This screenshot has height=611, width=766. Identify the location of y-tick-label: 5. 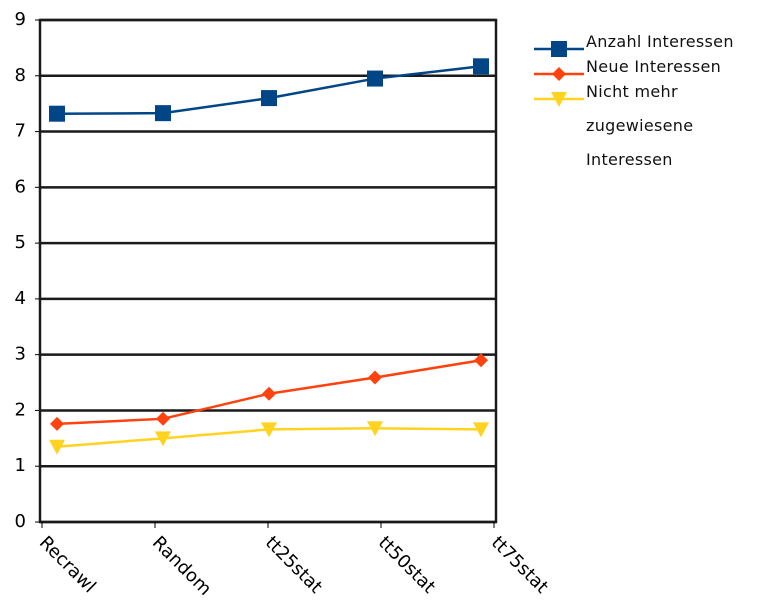
(20, 242).